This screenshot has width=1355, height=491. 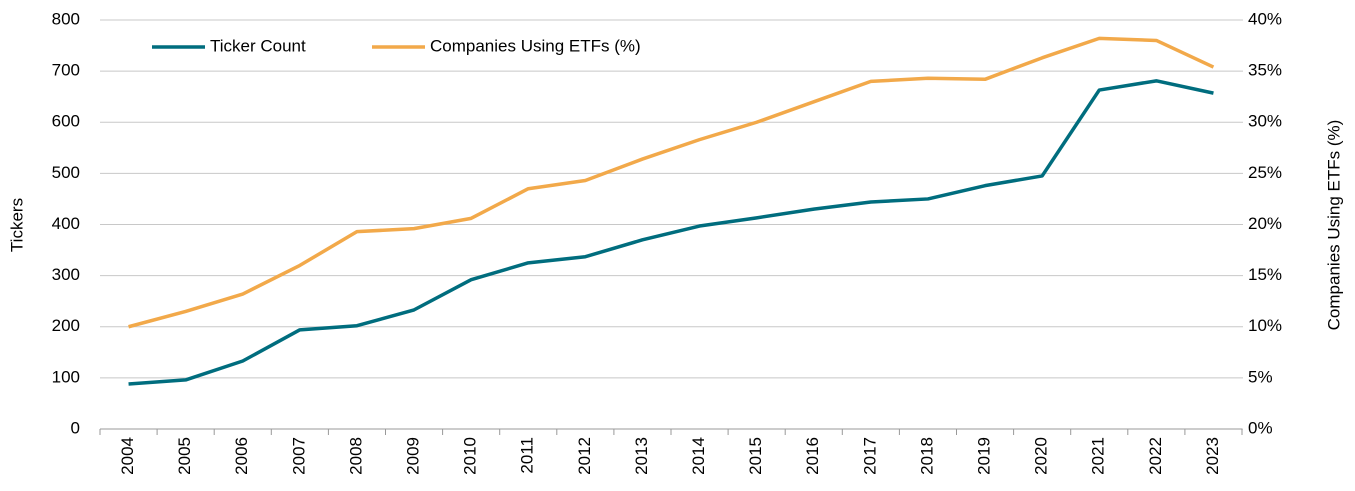 What do you see at coordinates (984, 456) in the screenshot?
I see `x-tick-label: 2019` at bounding box center [984, 456].